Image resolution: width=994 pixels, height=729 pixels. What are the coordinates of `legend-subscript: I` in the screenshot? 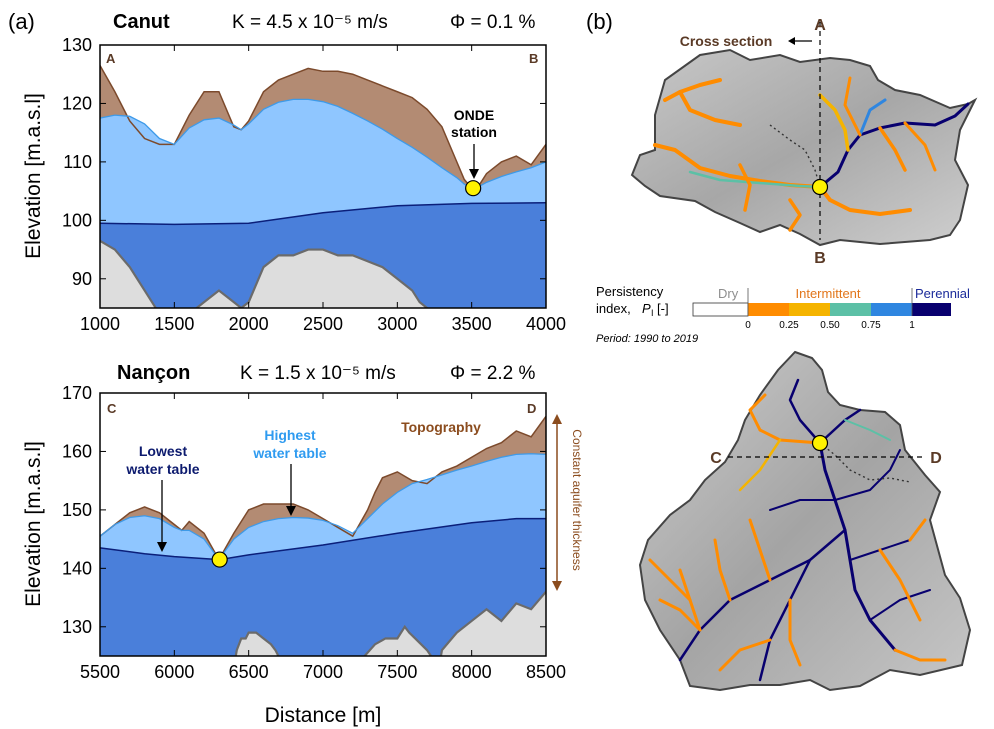 It's located at (652, 313).